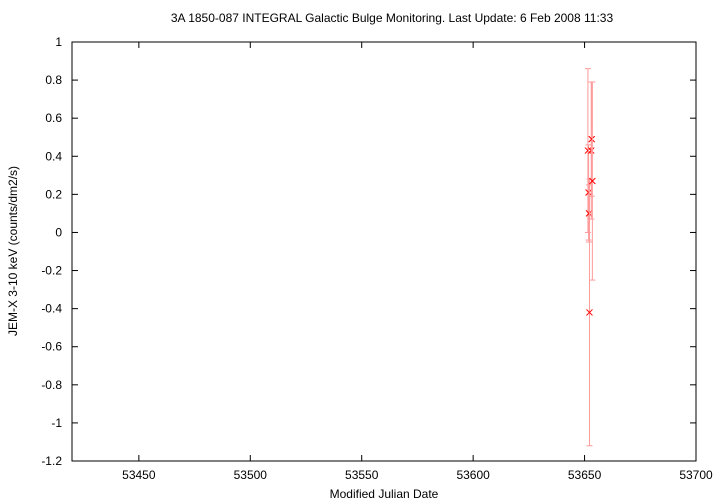 The image size is (720, 504). Describe the element at coordinates (585, 475) in the screenshot. I see `x-tick-label: 53650` at that location.